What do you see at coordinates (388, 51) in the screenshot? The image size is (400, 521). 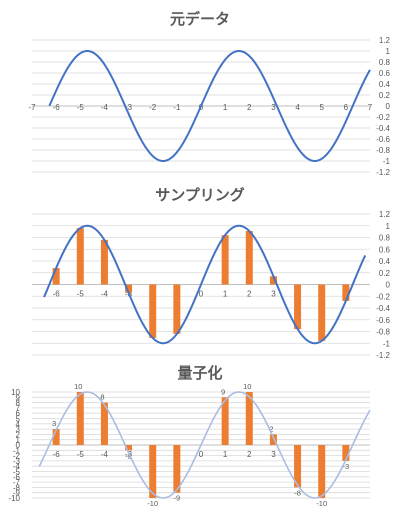 I see `chart-1-y-tick-label: 1` at bounding box center [388, 51].